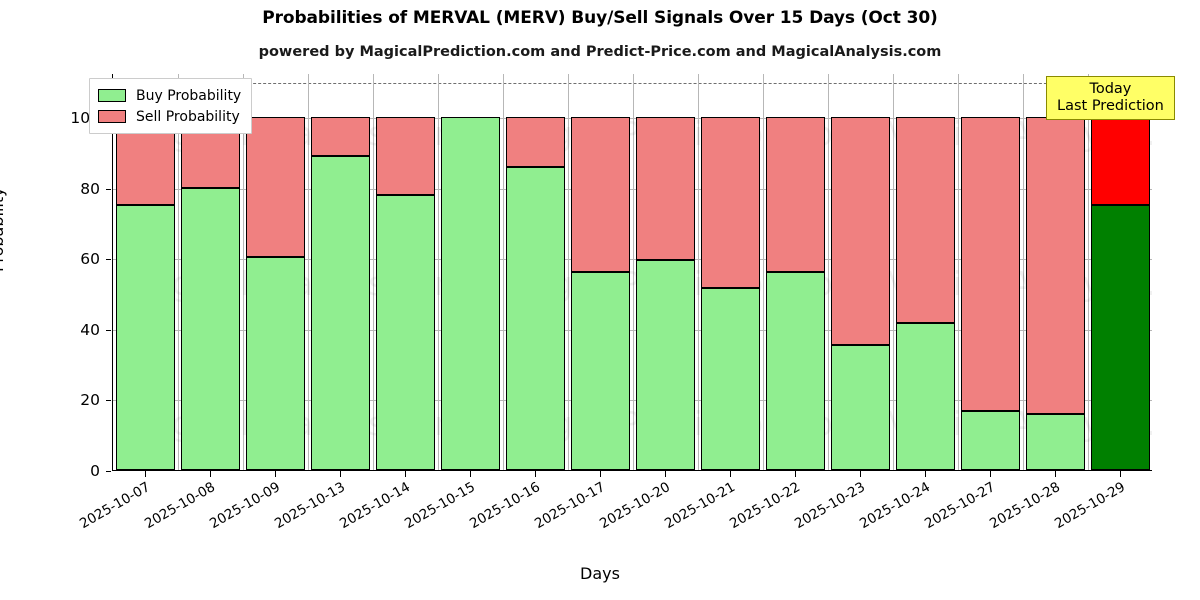 This screenshot has width=1200, height=600. What do you see at coordinates (169, 95) in the screenshot?
I see `legend-item-buy: Buy Probability` at bounding box center [169, 95].